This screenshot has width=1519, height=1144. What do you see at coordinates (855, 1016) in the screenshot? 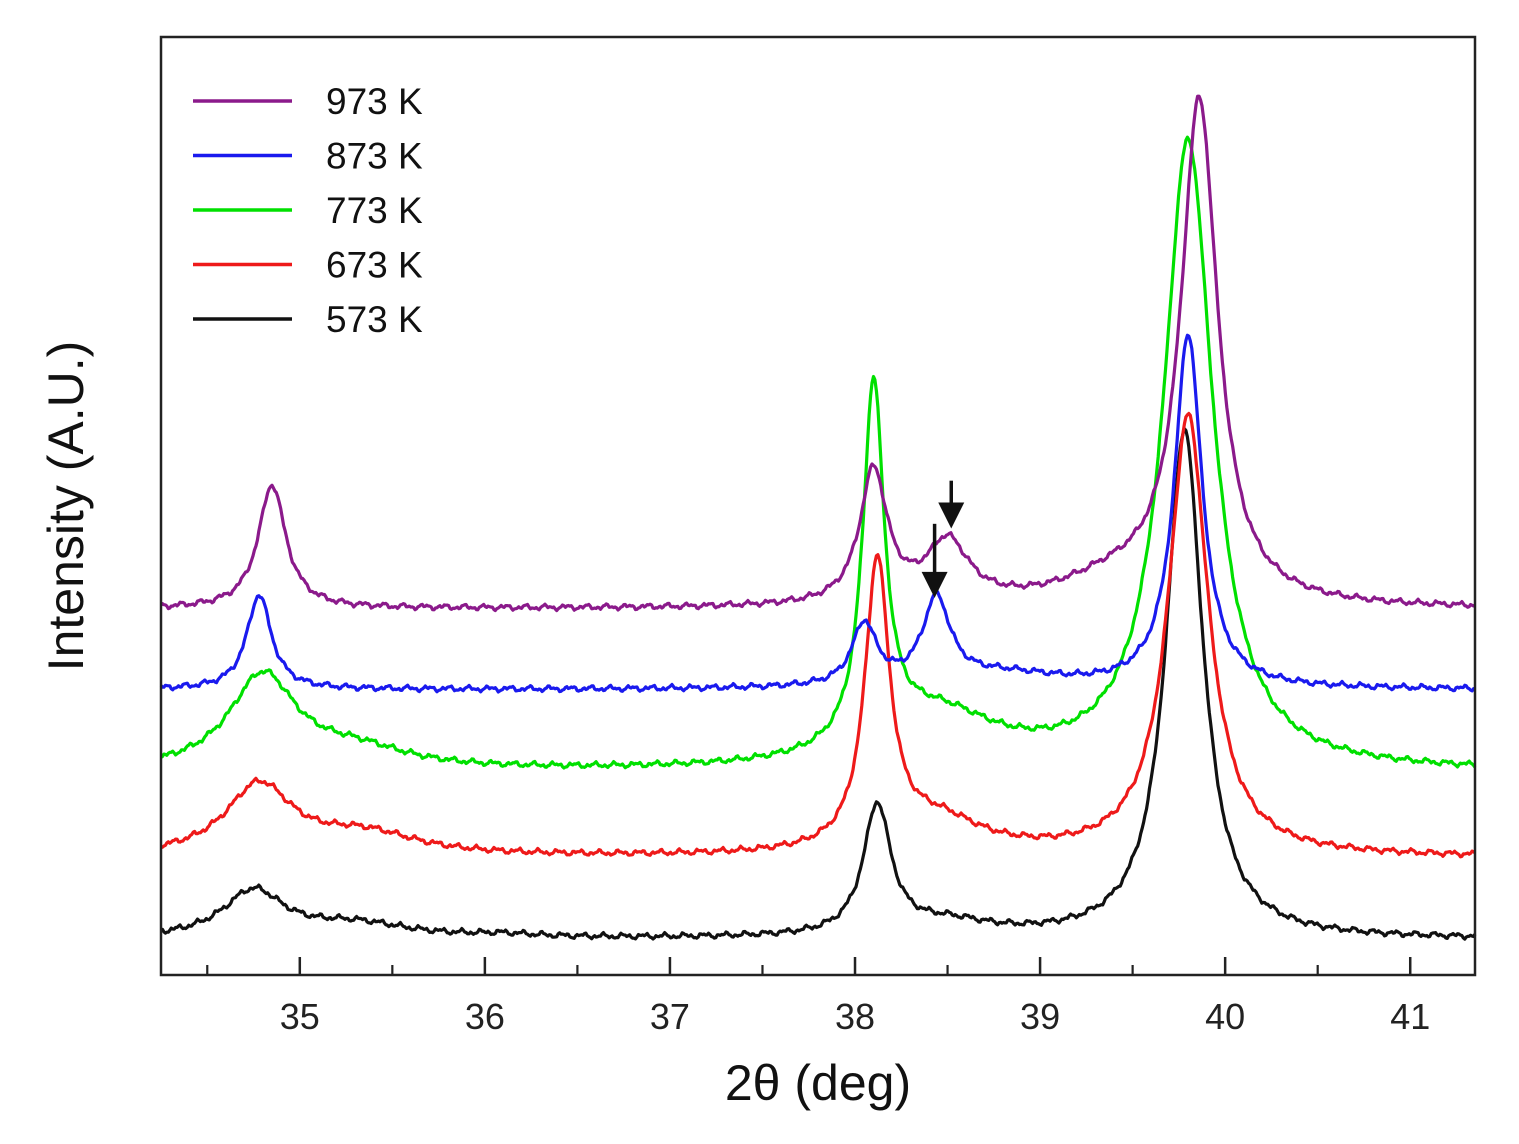
I see `x-tick-label: 38` at bounding box center [855, 1016].